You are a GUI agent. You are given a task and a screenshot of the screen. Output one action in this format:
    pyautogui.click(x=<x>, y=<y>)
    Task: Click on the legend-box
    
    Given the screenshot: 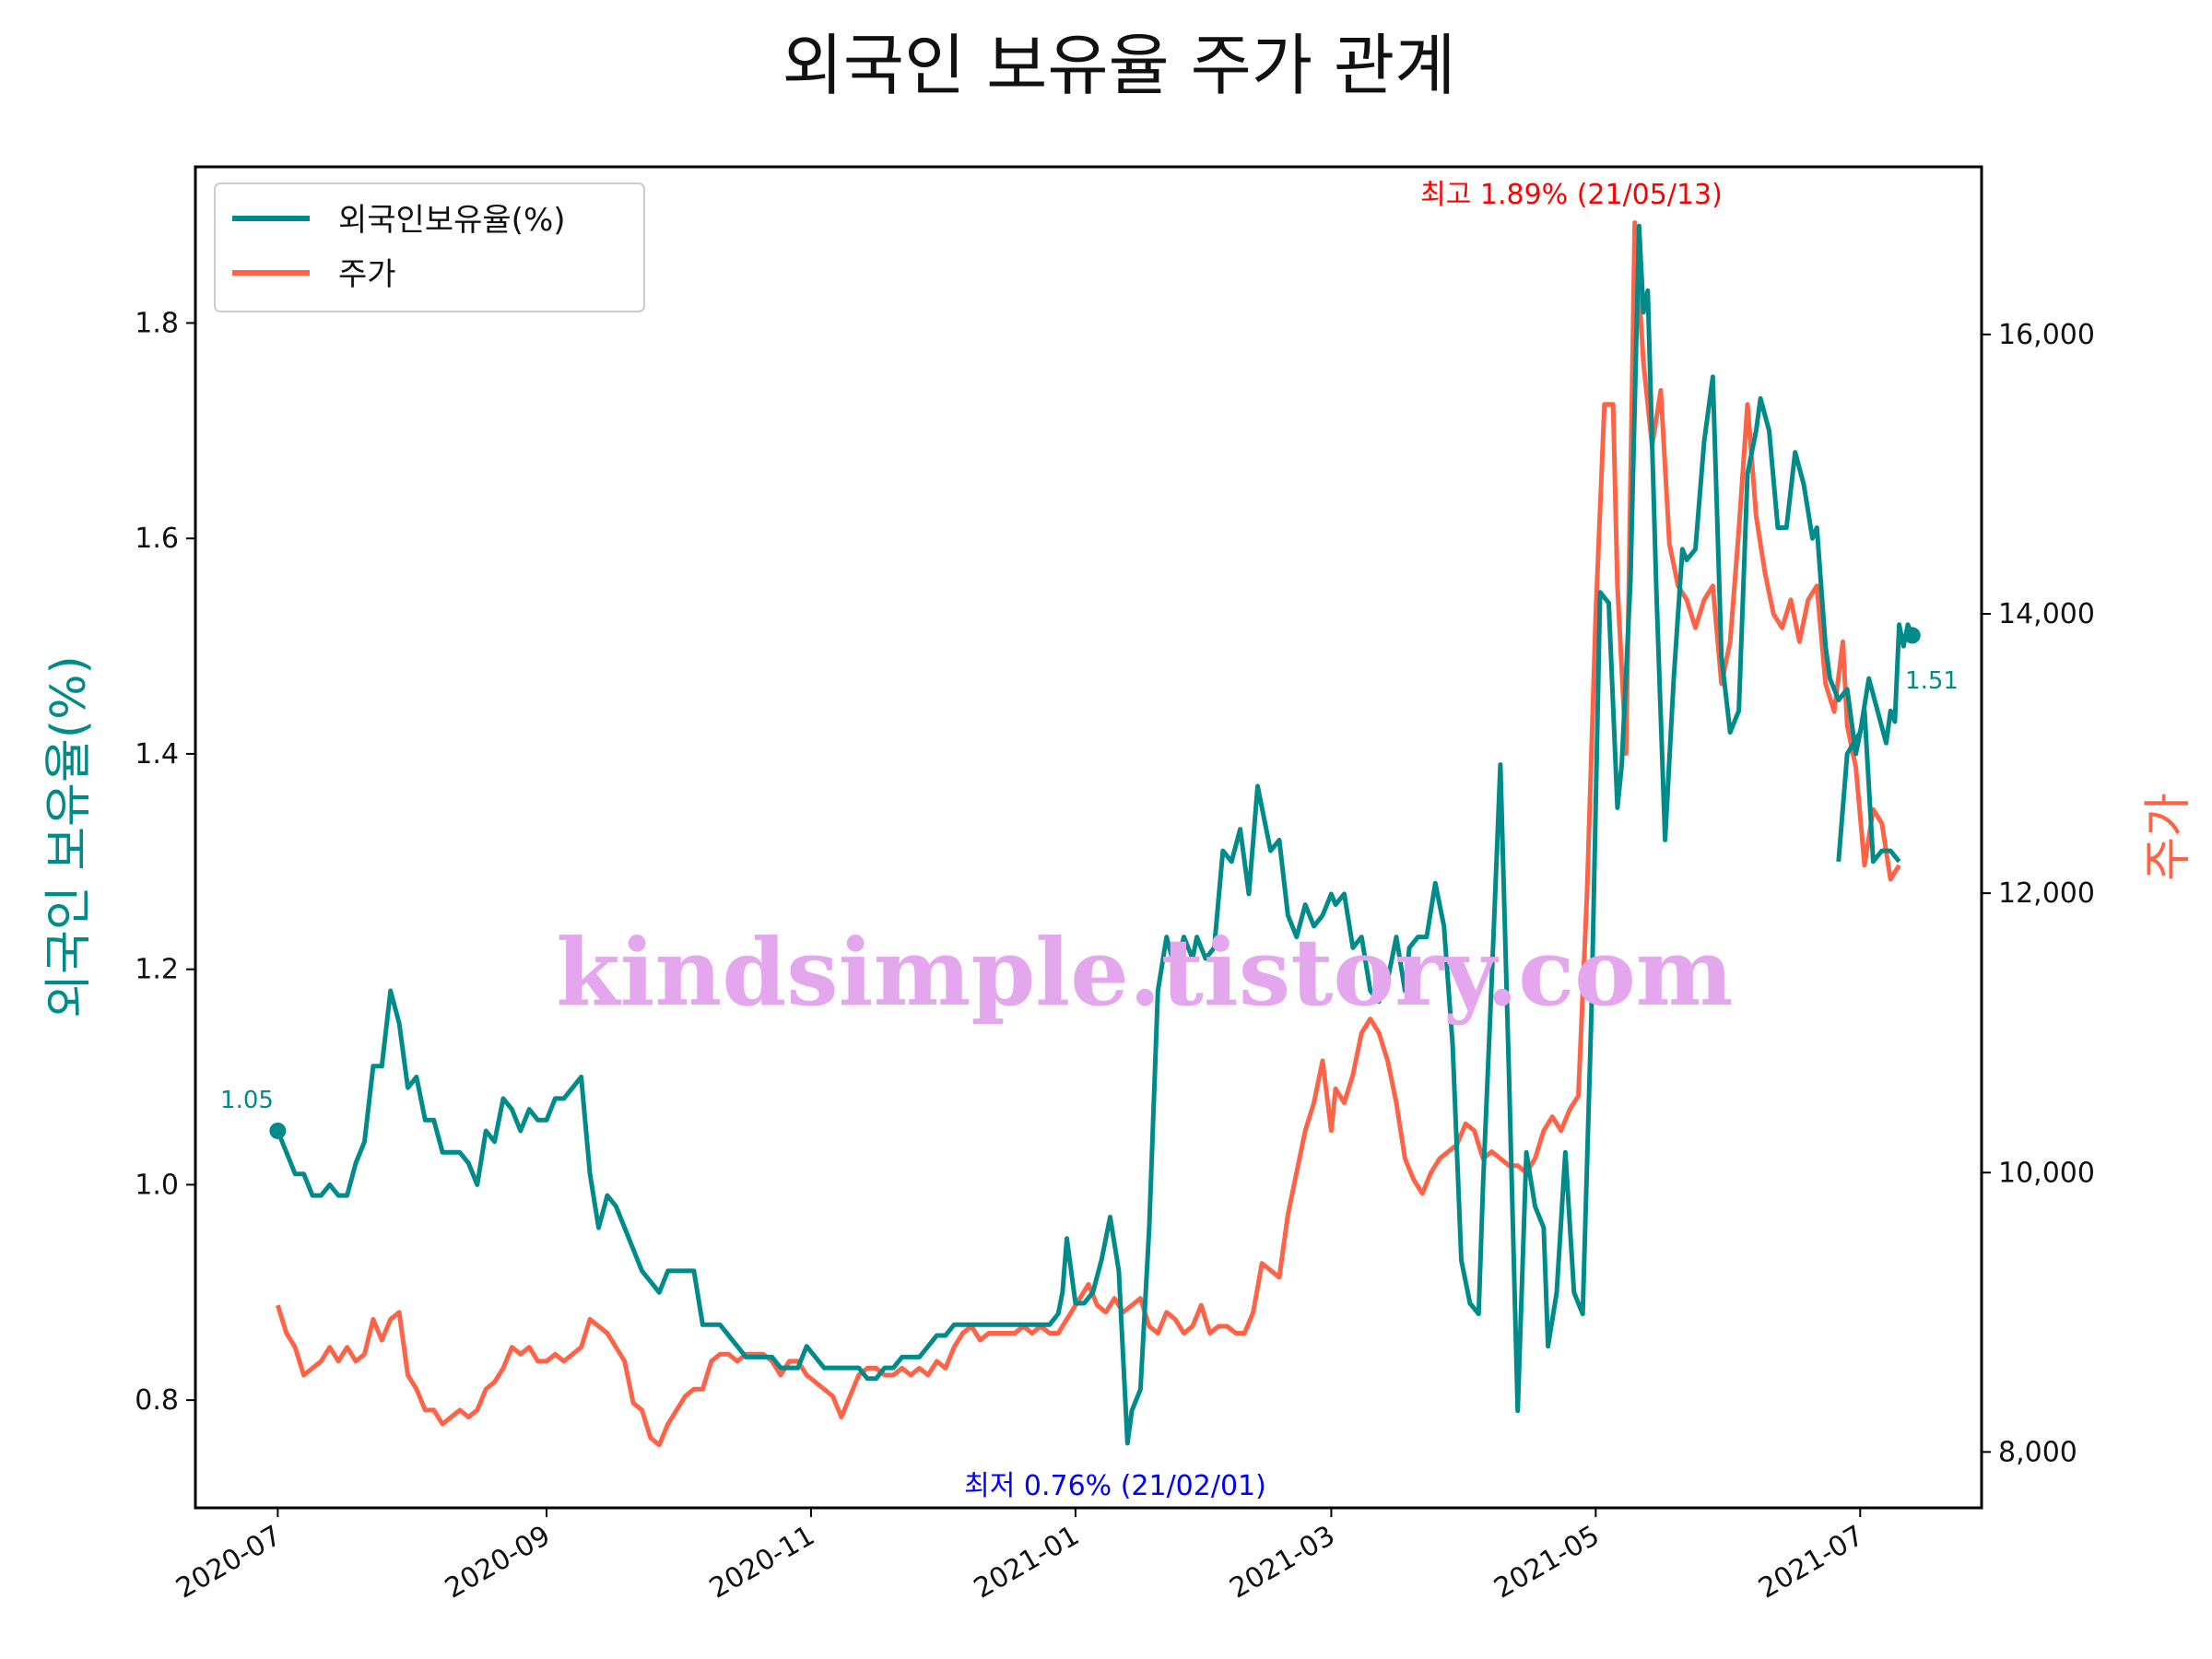 What is the action you would take?
    pyautogui.click(x=429, y=247)
    